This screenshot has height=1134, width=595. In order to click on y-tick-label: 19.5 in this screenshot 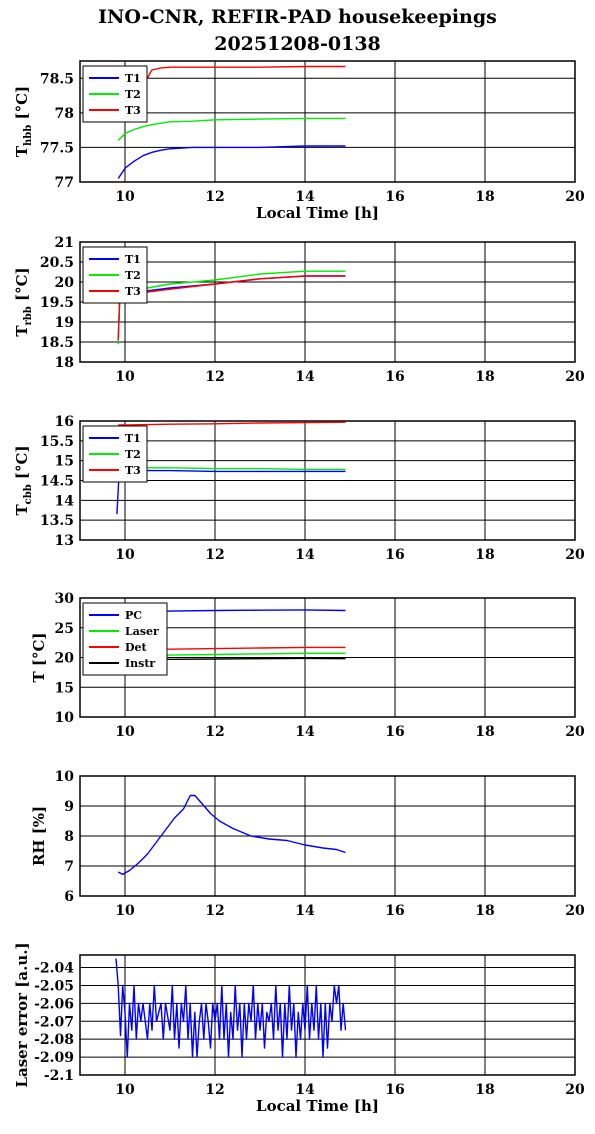, I will do `click(57, 303)`.